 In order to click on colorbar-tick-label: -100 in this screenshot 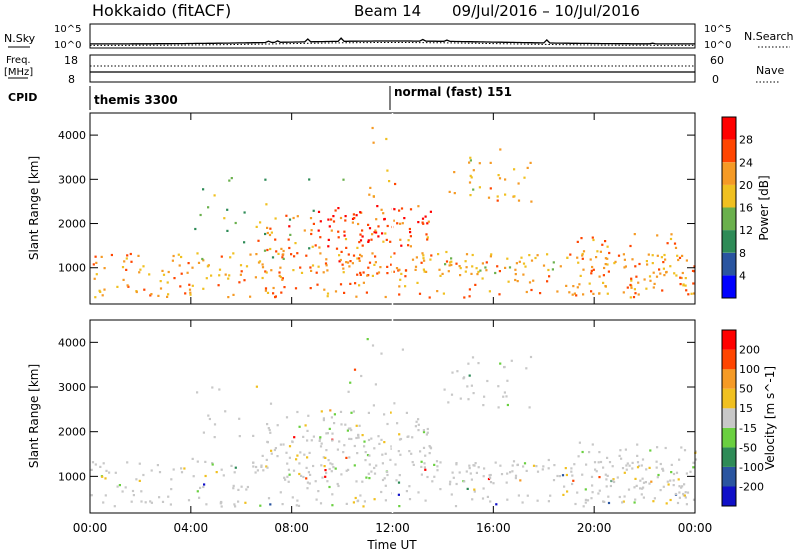, I will do `click(751, 467)`.